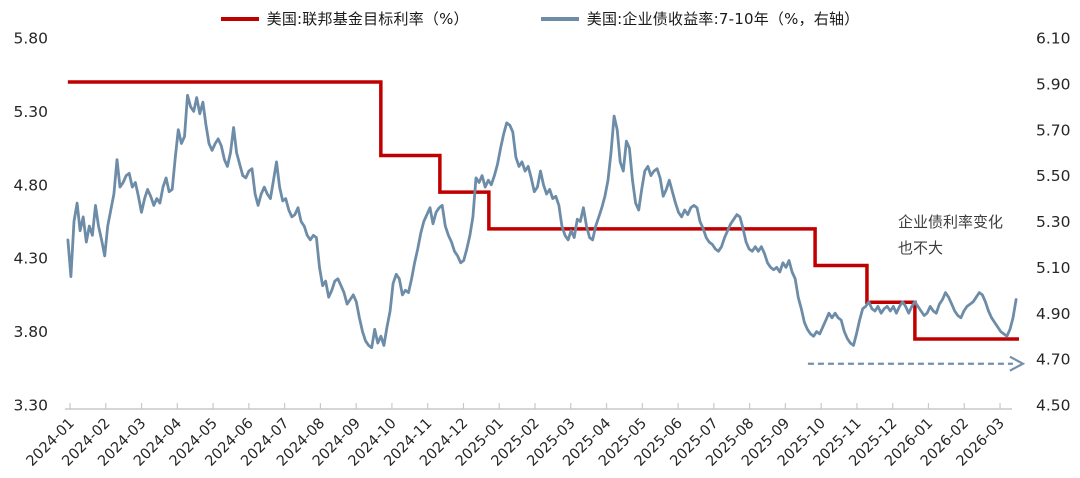 Image resolution: width=1080 pixels, height=478 pixels. What do you see at coordinates (1053, 360) in the screenshot?
I see `svg-text: 4.70` at bounding box center [1053, 360].